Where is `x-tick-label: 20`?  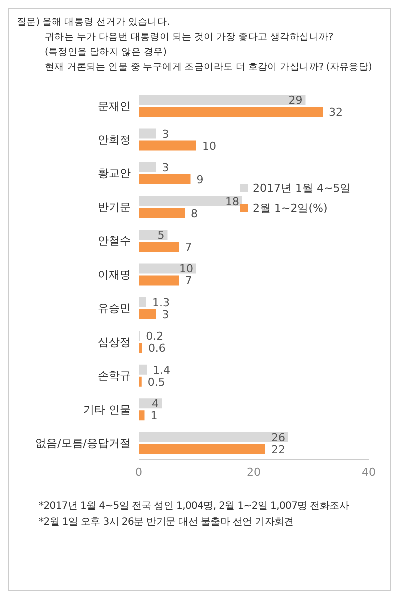
x-tick-label: 20 is located at coordinates (254, 472).